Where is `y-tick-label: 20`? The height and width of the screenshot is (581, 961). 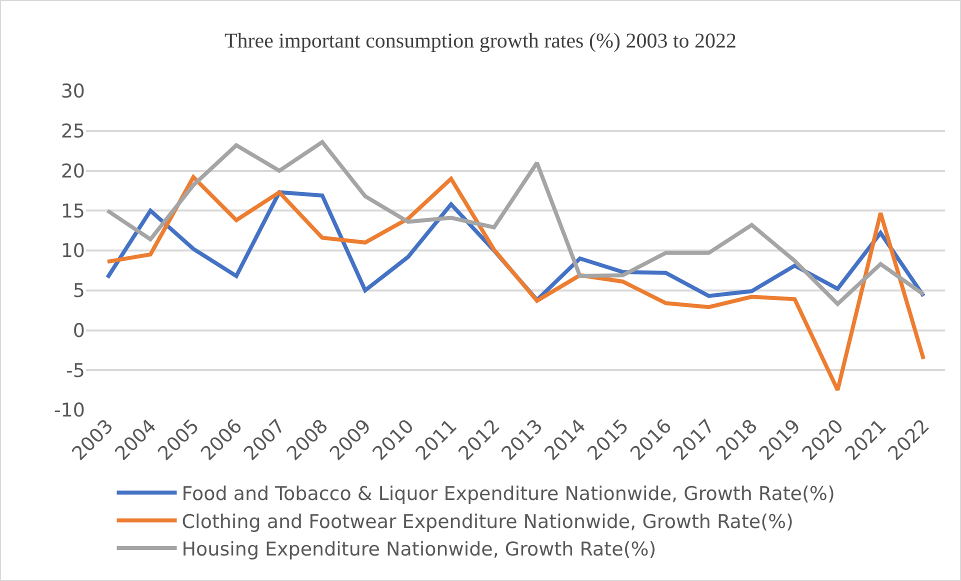
y-tick-label: 20 is located at coordinates (72, 171).